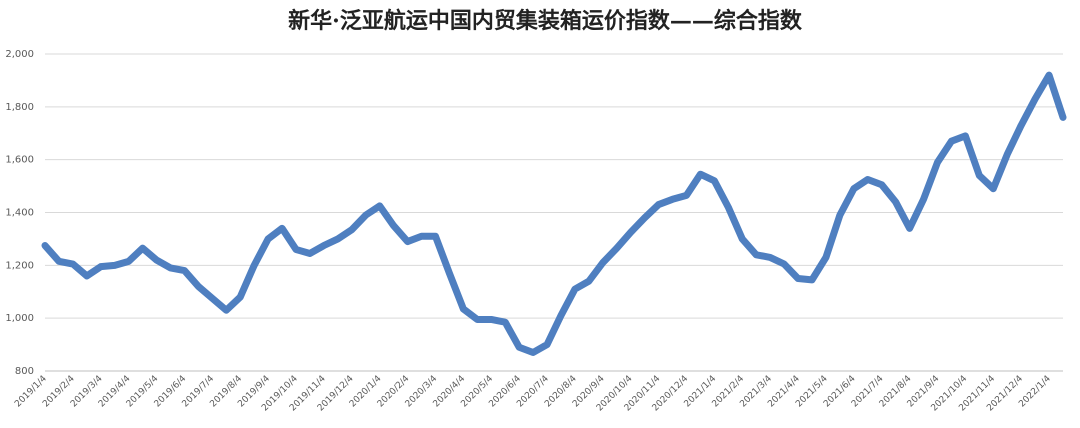  What do you see at coordinates (19, 265) in the screenshot?
I see `y-tick-label: 1,200` at bounding box center [19, 265].